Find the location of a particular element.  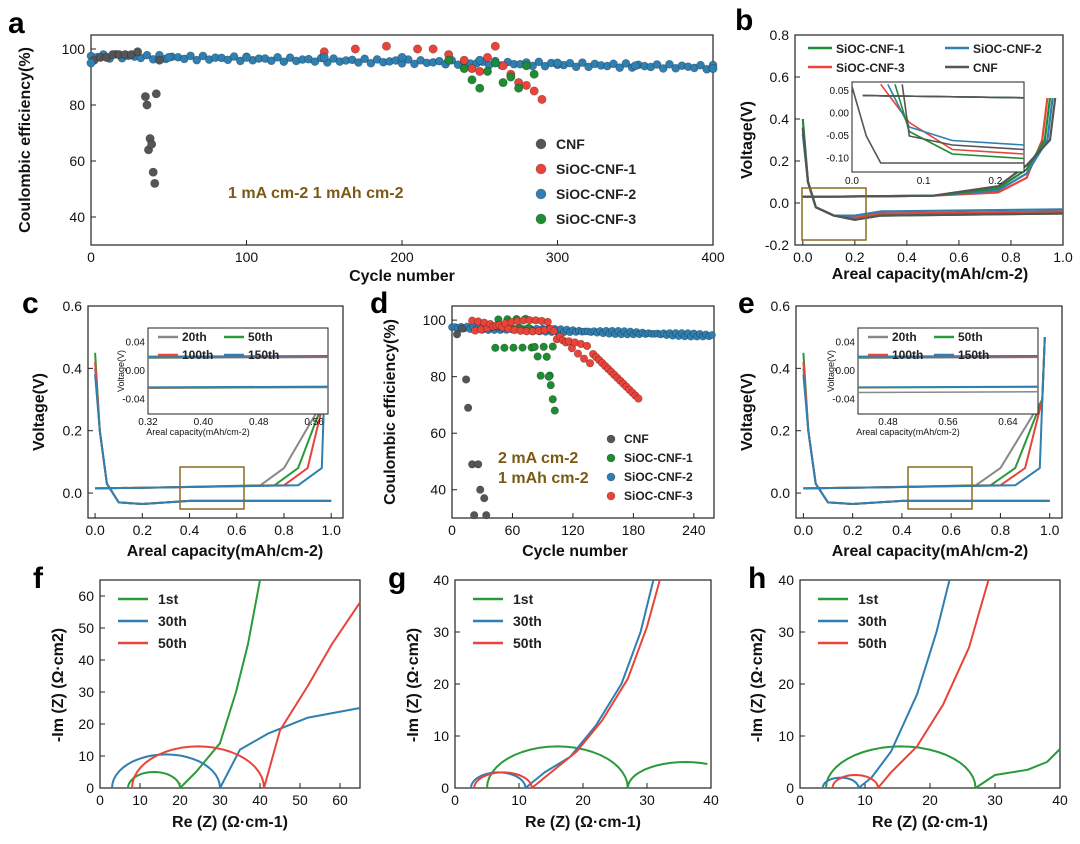

y-tick-label: 20 is located at coordinates (86, 724).